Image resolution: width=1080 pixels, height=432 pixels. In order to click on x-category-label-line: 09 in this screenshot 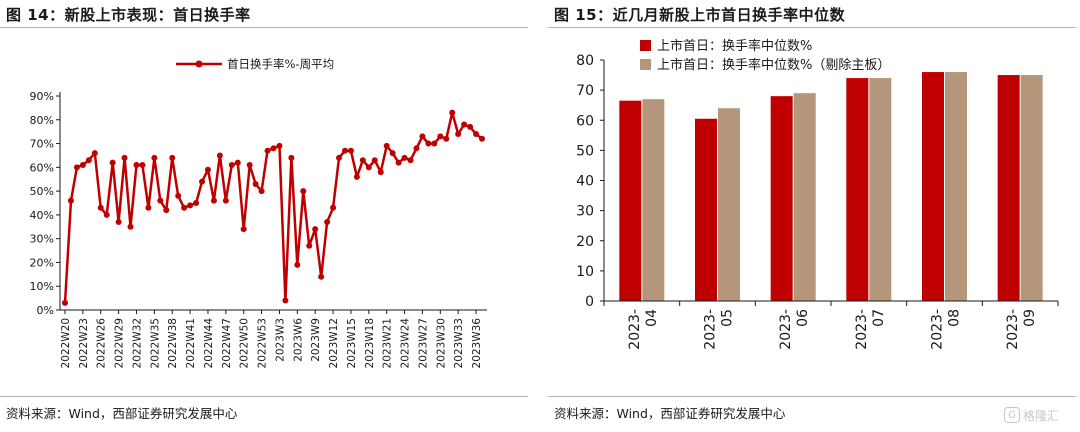, I will do `click(1030, 318)`.